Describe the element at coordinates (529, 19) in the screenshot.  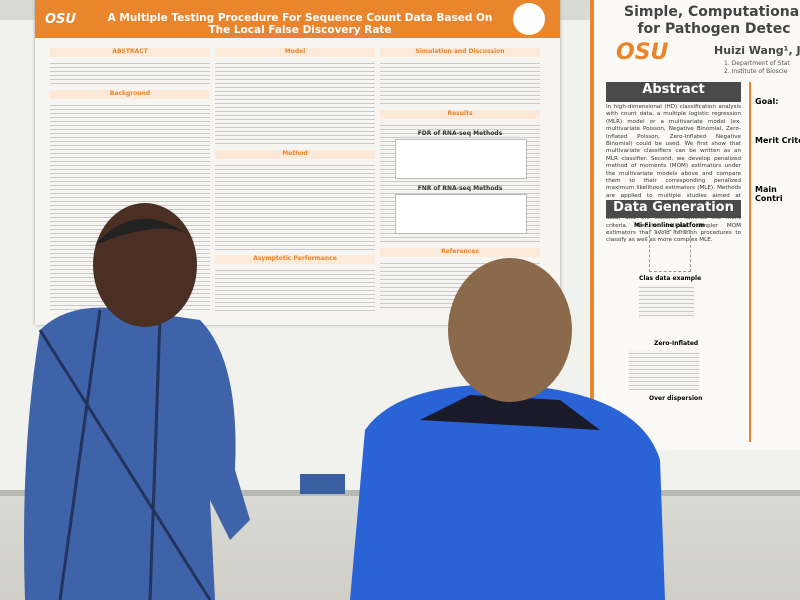
I see `seal` at that location.